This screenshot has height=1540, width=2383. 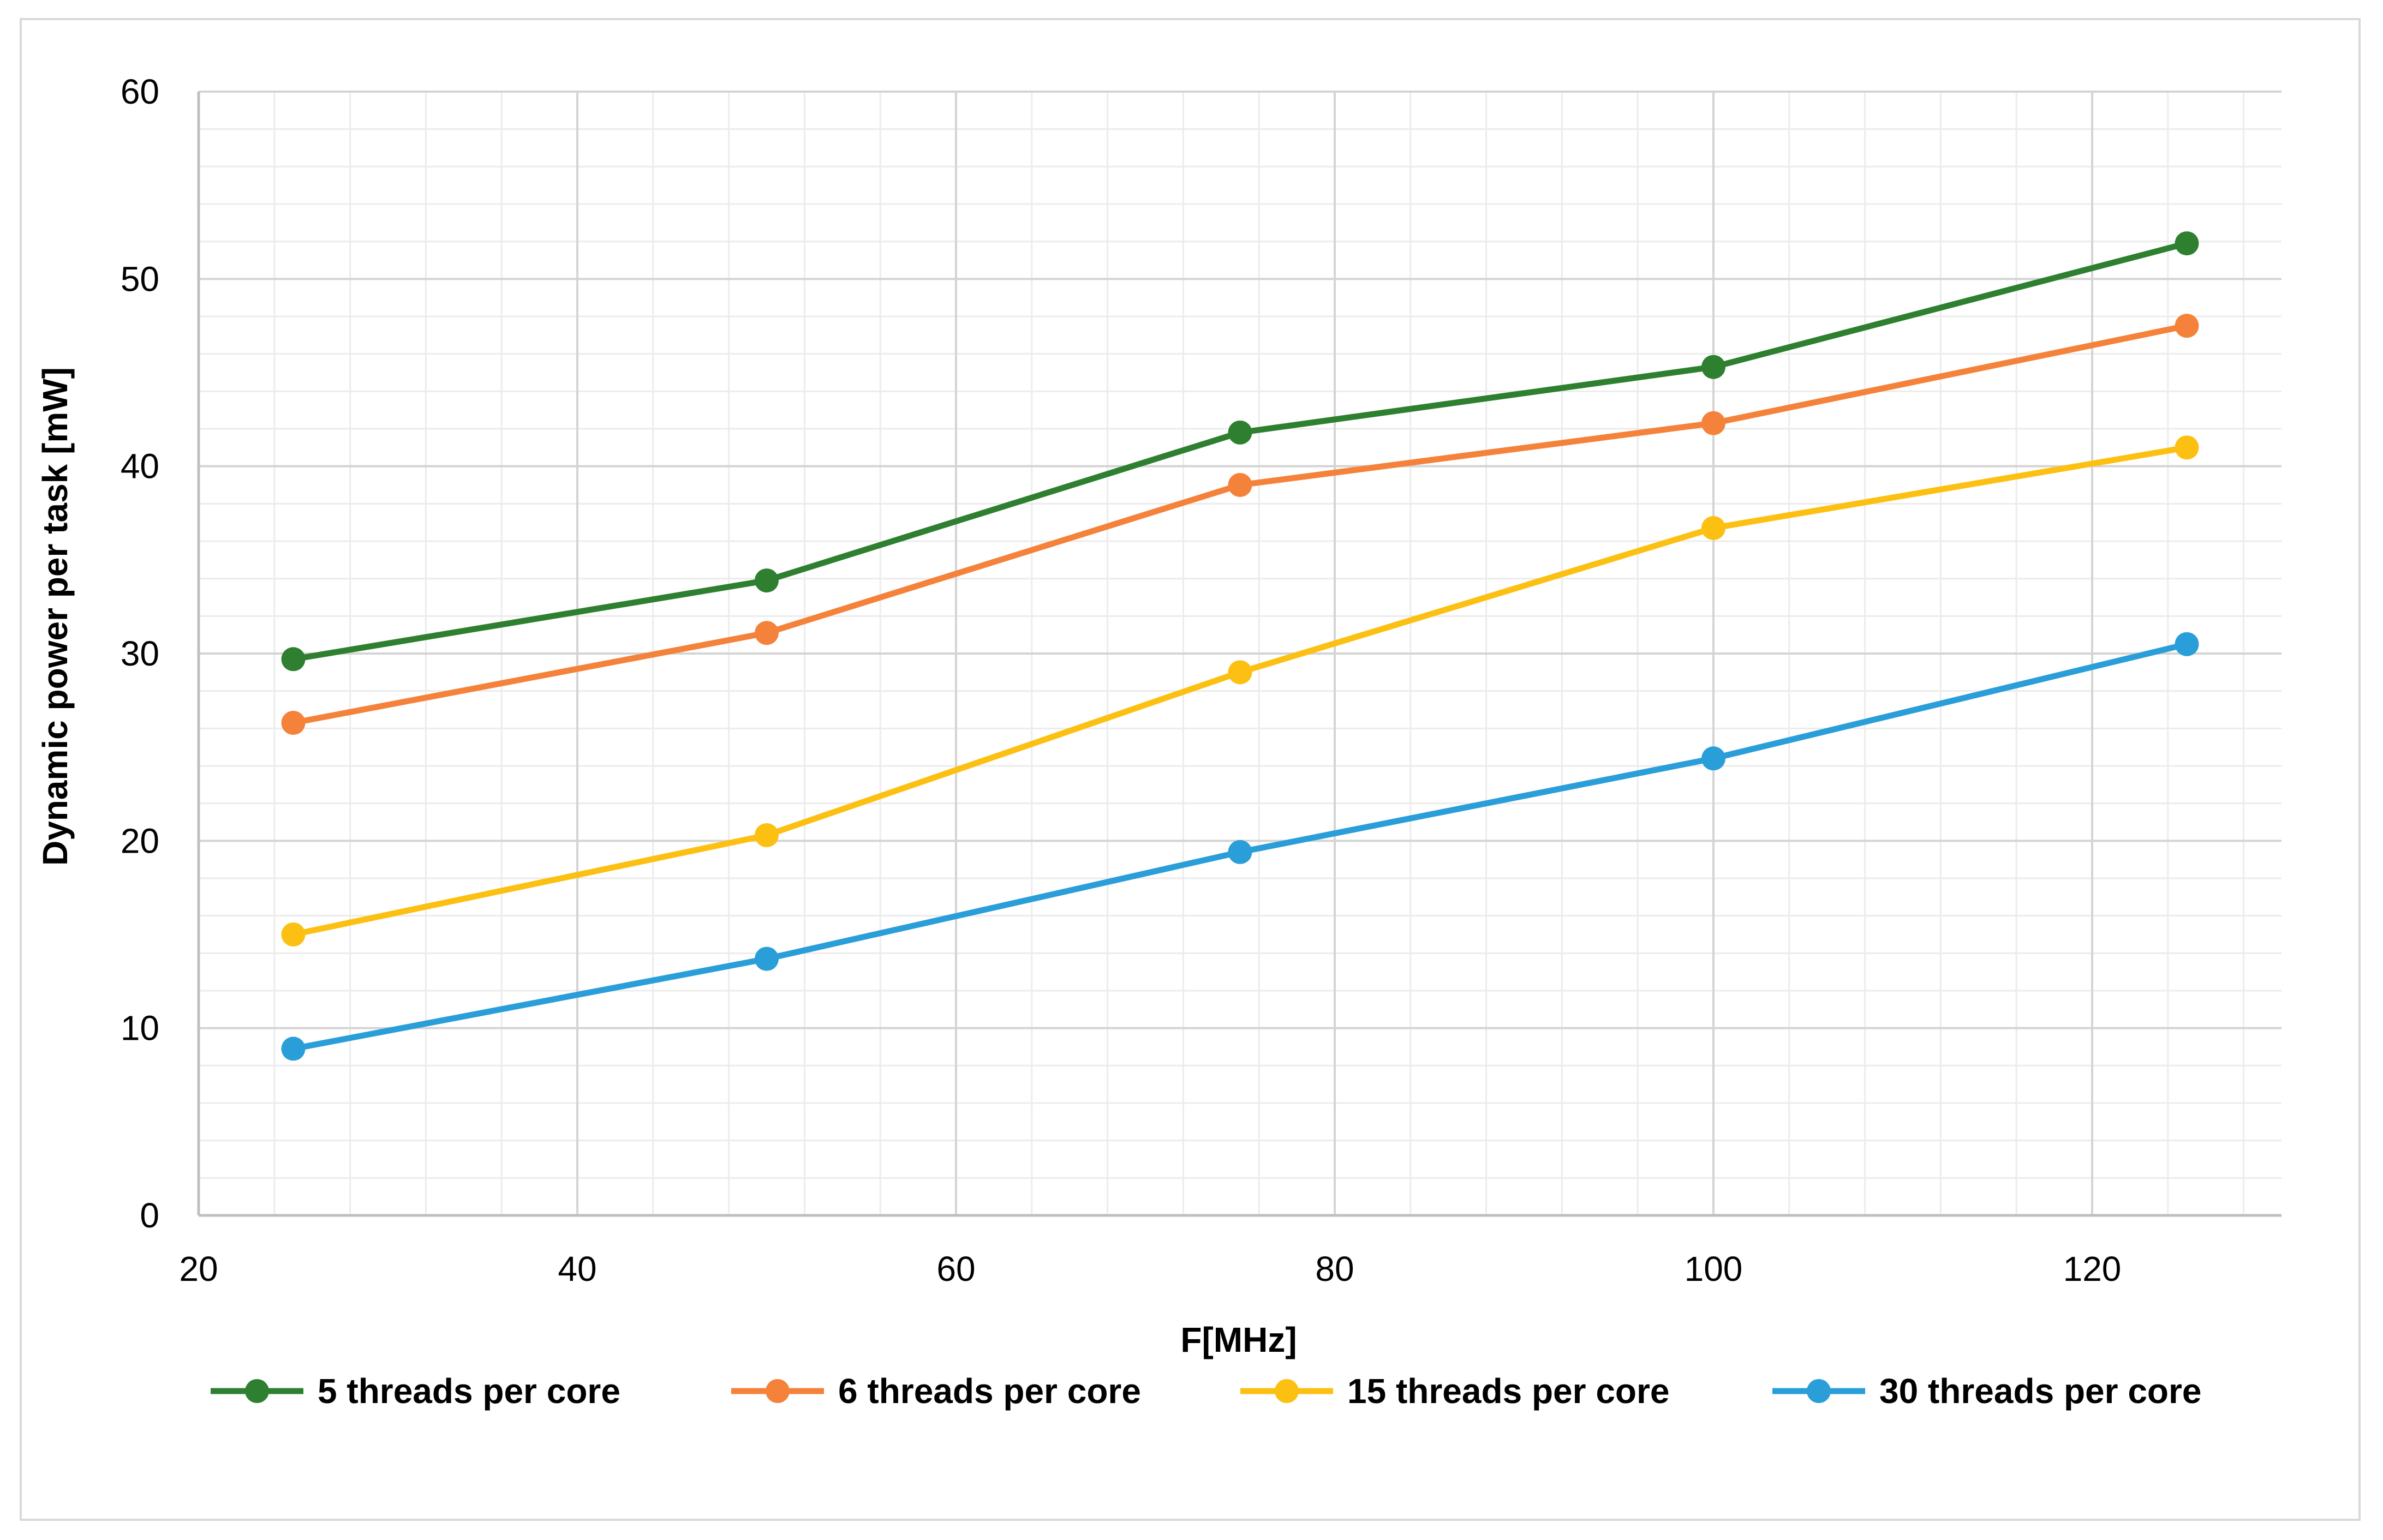 I want to click on legend-label: 15 threads per core, so click(x=1509, y=1391).